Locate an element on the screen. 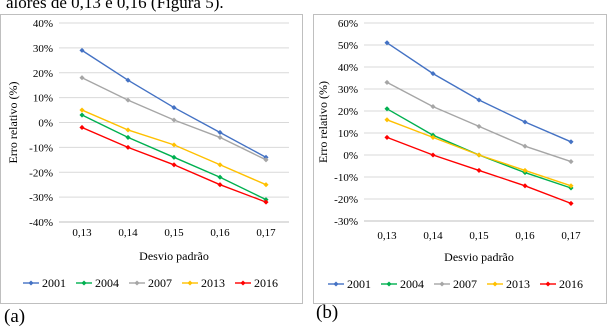 This screenshot has height=328, width=608. y-tick-label: 60% is located at coordinates (348, 24).